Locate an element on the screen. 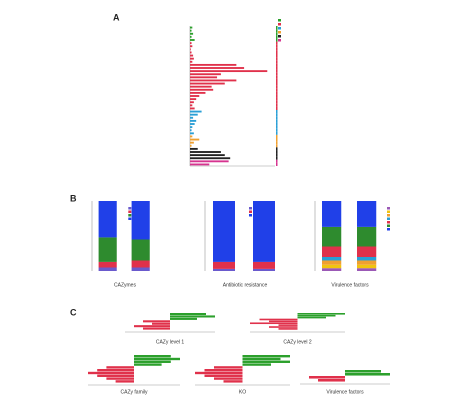 The height and width of the screenshot is (408, 474). chart-caption: Antibiotic resistance is located at coordinates (245, 285).